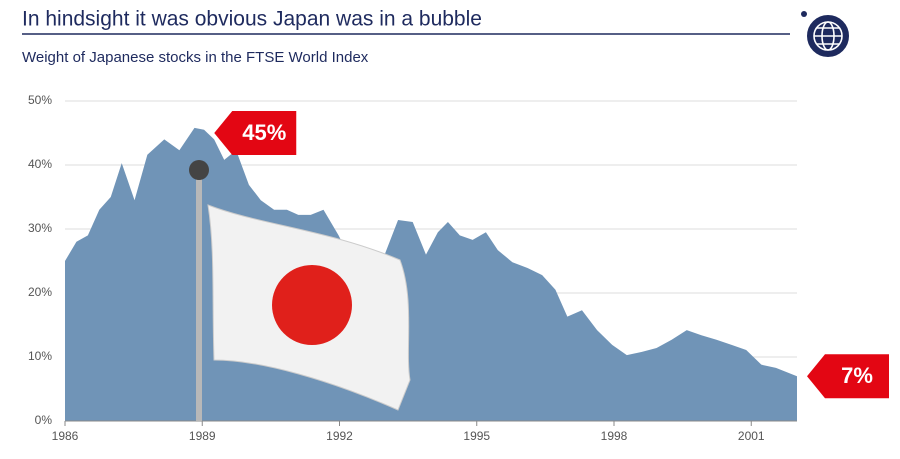 Image resolution: width=900 pixels, height=459 pixels. Describe the element at coordinates (751, 436) in the screenshot. I see `x-tick-label: 2001` at that location.